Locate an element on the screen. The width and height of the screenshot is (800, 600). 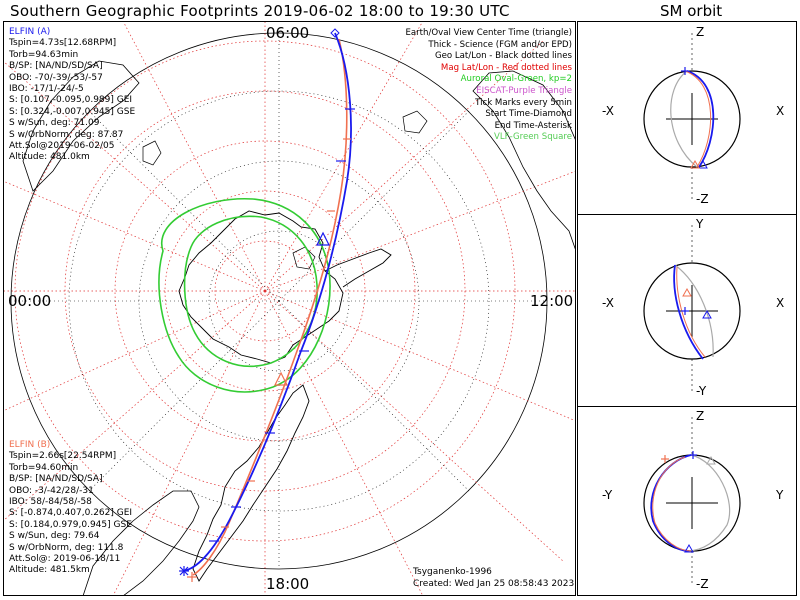
elfin-a-line: Att.Sol@2019-06-02/05 is located at coordinates (62, 146).